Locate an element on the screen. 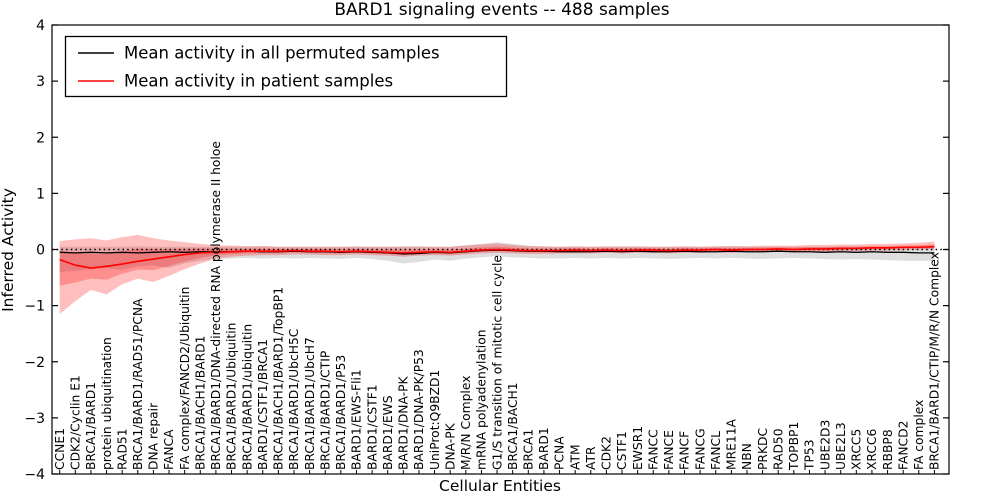 The height and width of the screenshot is (500, 1000). x-tick-label: FANCD2 is located at coordinates (903, 445).